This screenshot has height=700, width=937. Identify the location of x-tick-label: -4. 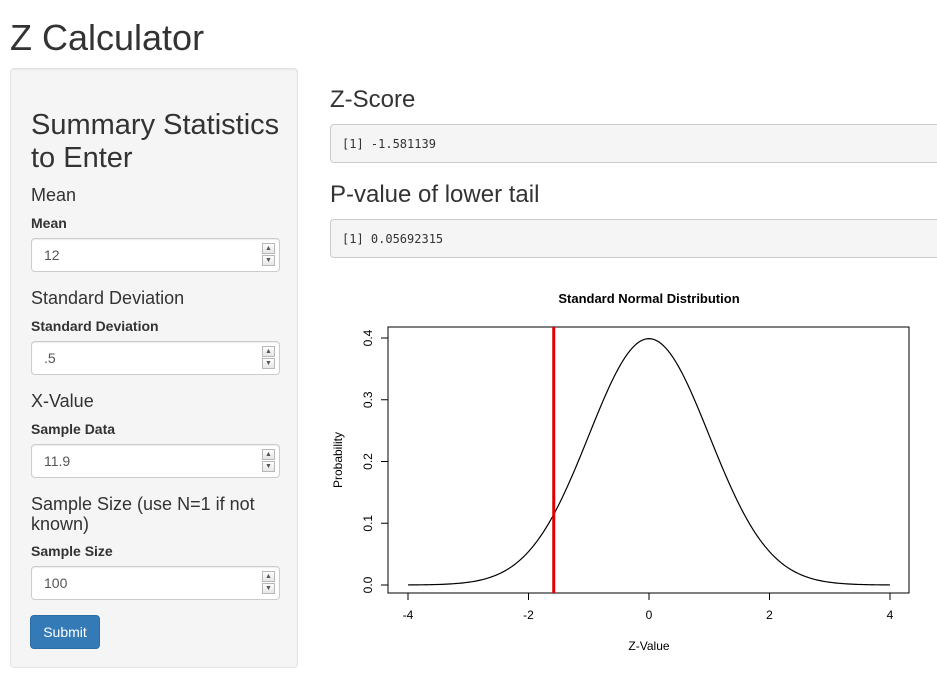
(408, 615).